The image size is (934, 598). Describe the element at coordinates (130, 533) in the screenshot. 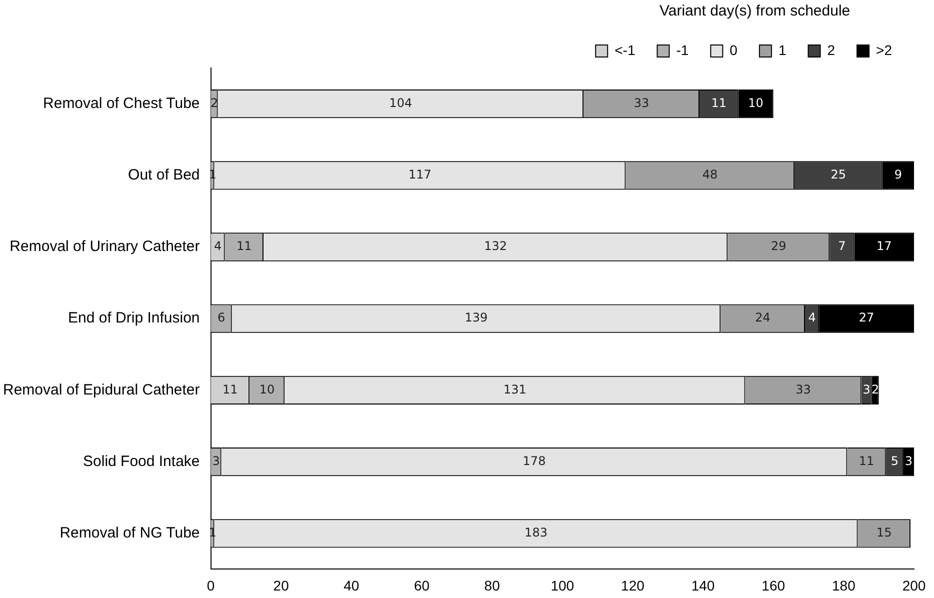

I see `y-tick-label: Removal of NG Tube` at that location.